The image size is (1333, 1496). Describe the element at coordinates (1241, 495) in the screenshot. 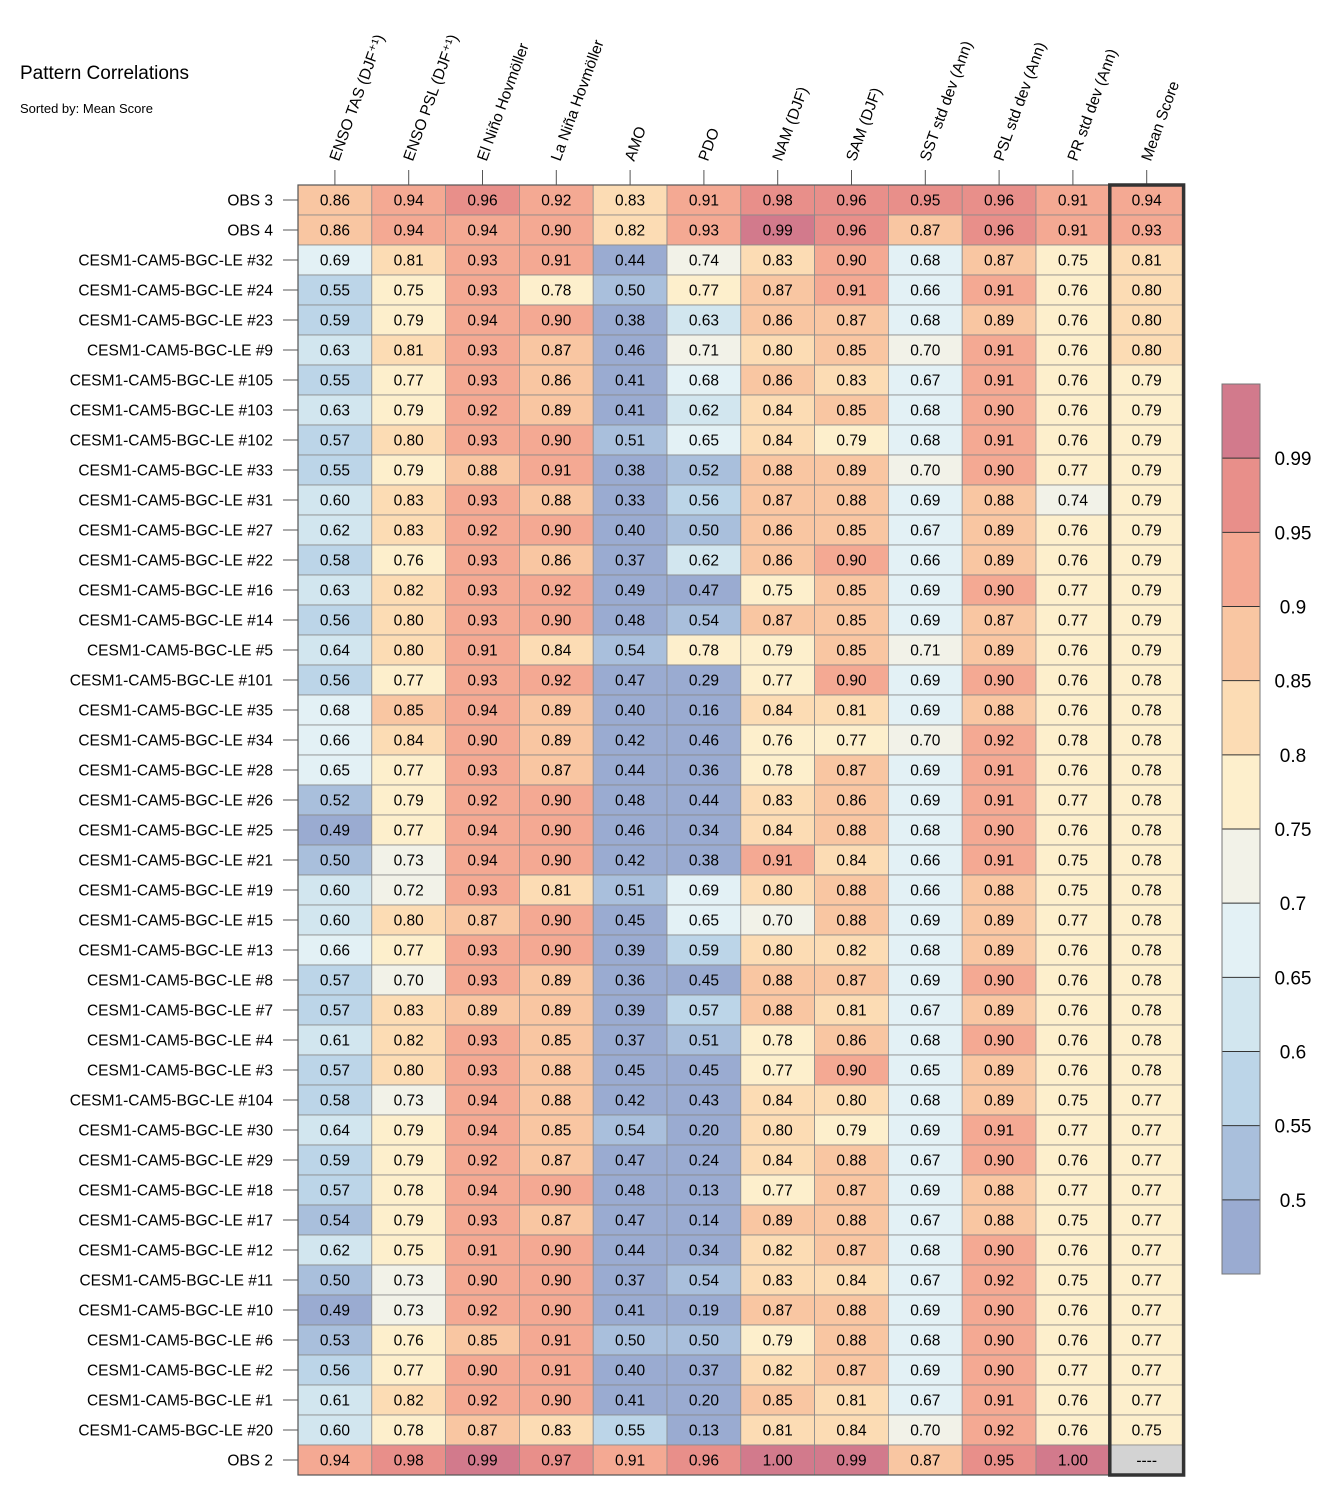

I see `colorbar-swatch` at that location.